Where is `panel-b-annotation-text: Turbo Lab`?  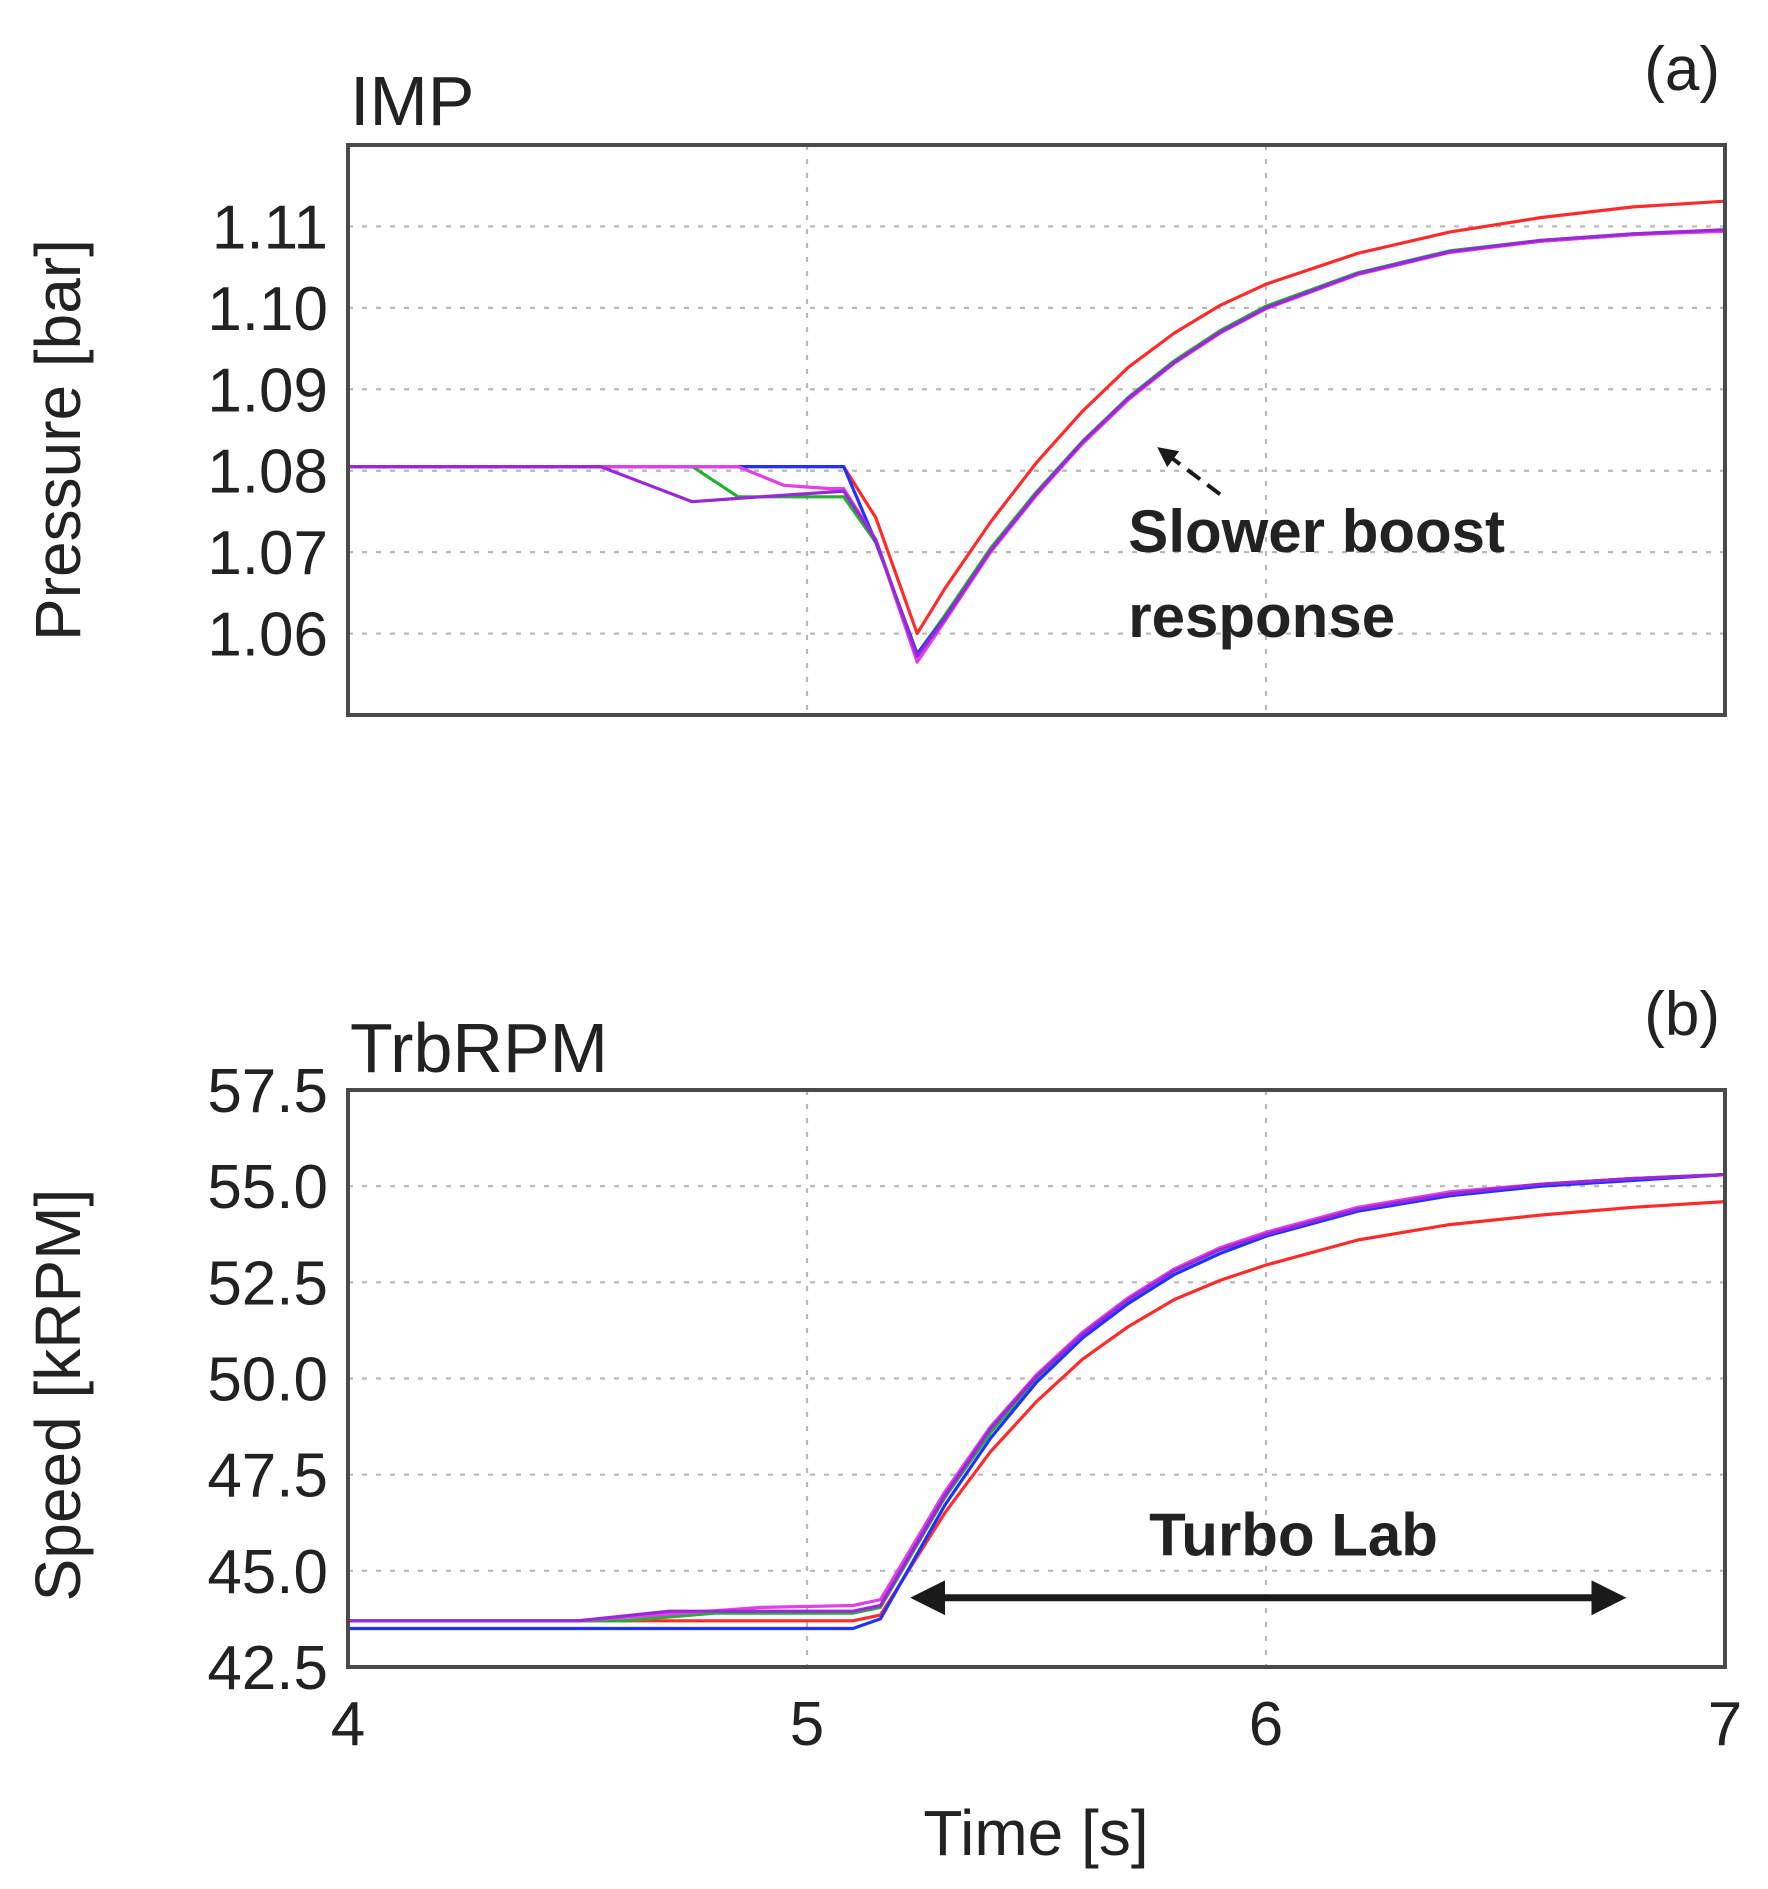 panel-b-annotation-text: Turbo Lab is located at coordinates (1293, 1534).